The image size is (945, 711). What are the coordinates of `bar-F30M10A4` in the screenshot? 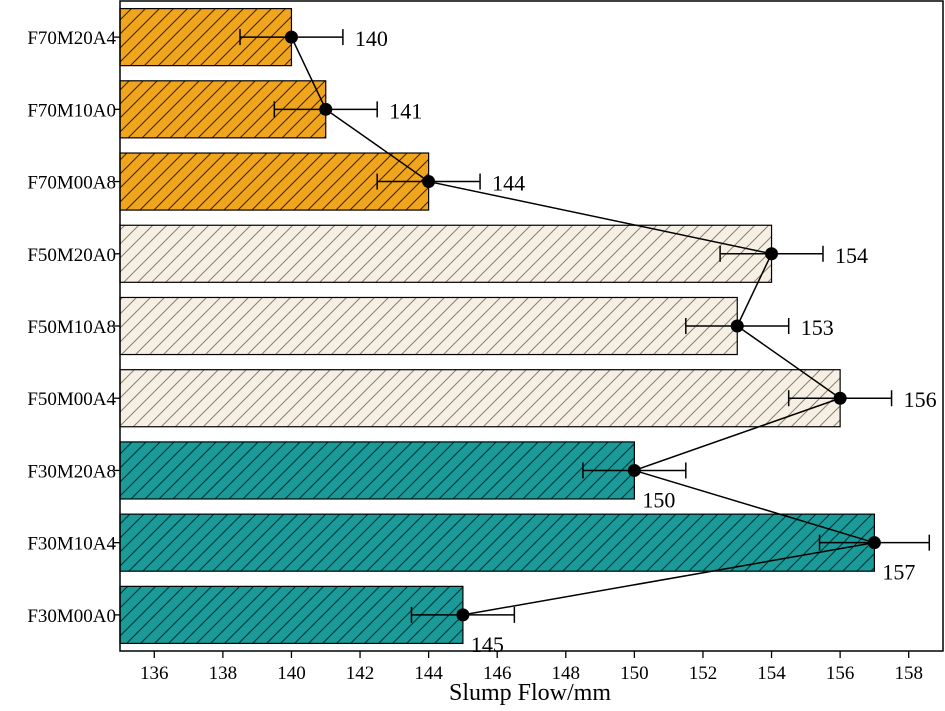 It's located at (497, 542).